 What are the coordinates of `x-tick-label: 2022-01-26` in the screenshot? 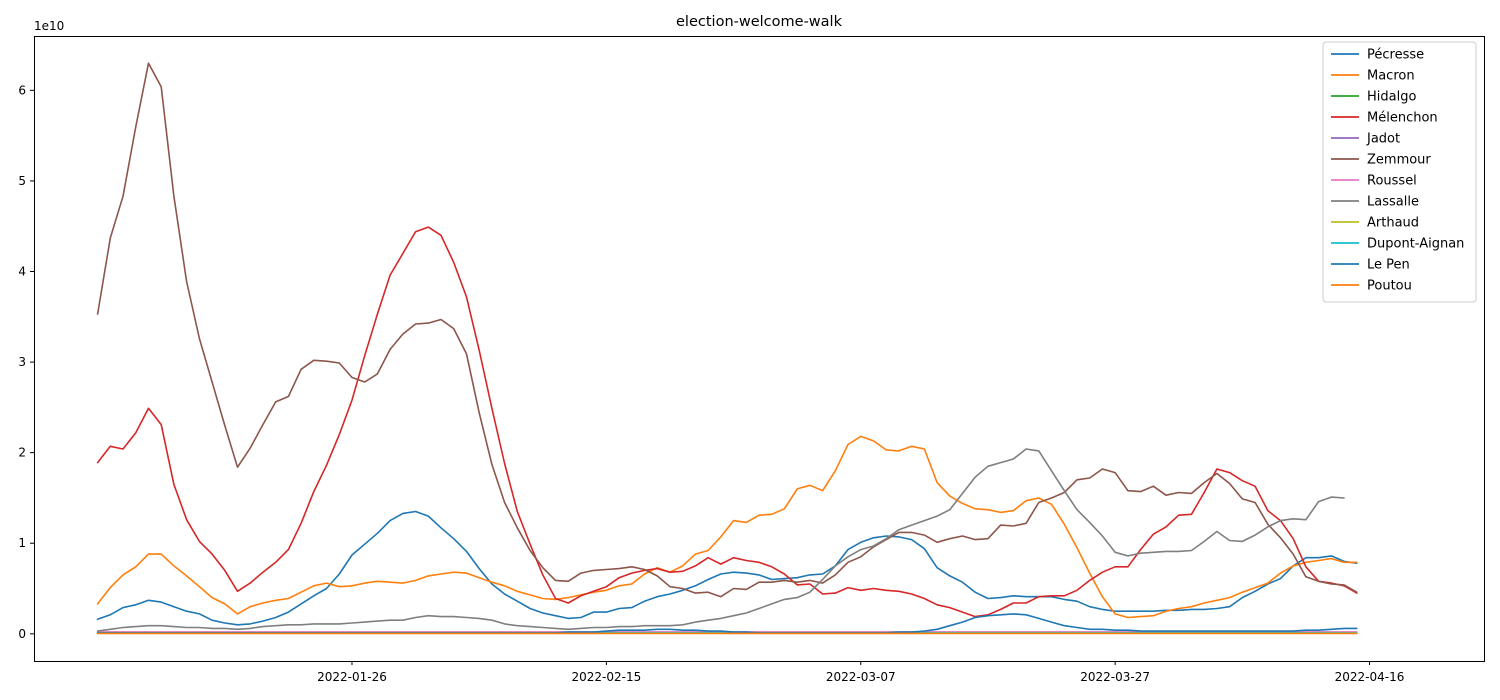 It's located at (352, 677).